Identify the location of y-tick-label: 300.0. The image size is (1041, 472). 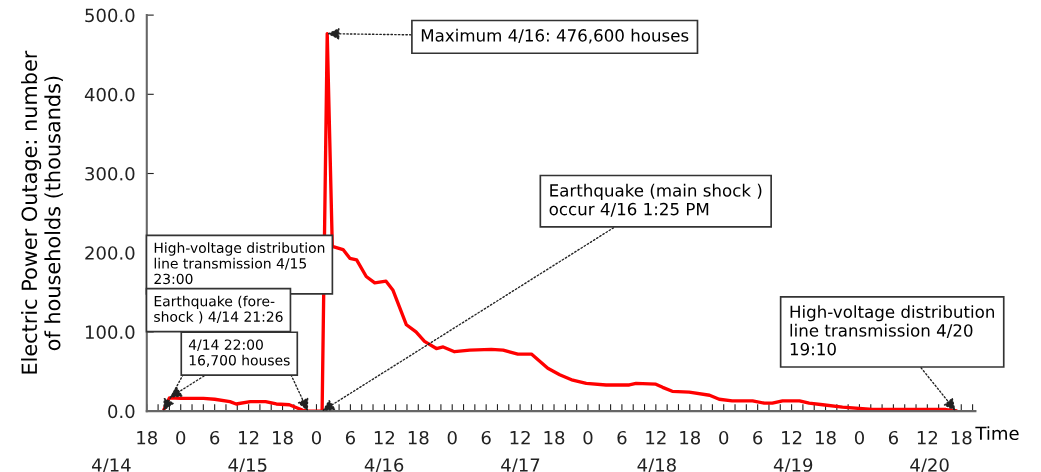
(110, 173).